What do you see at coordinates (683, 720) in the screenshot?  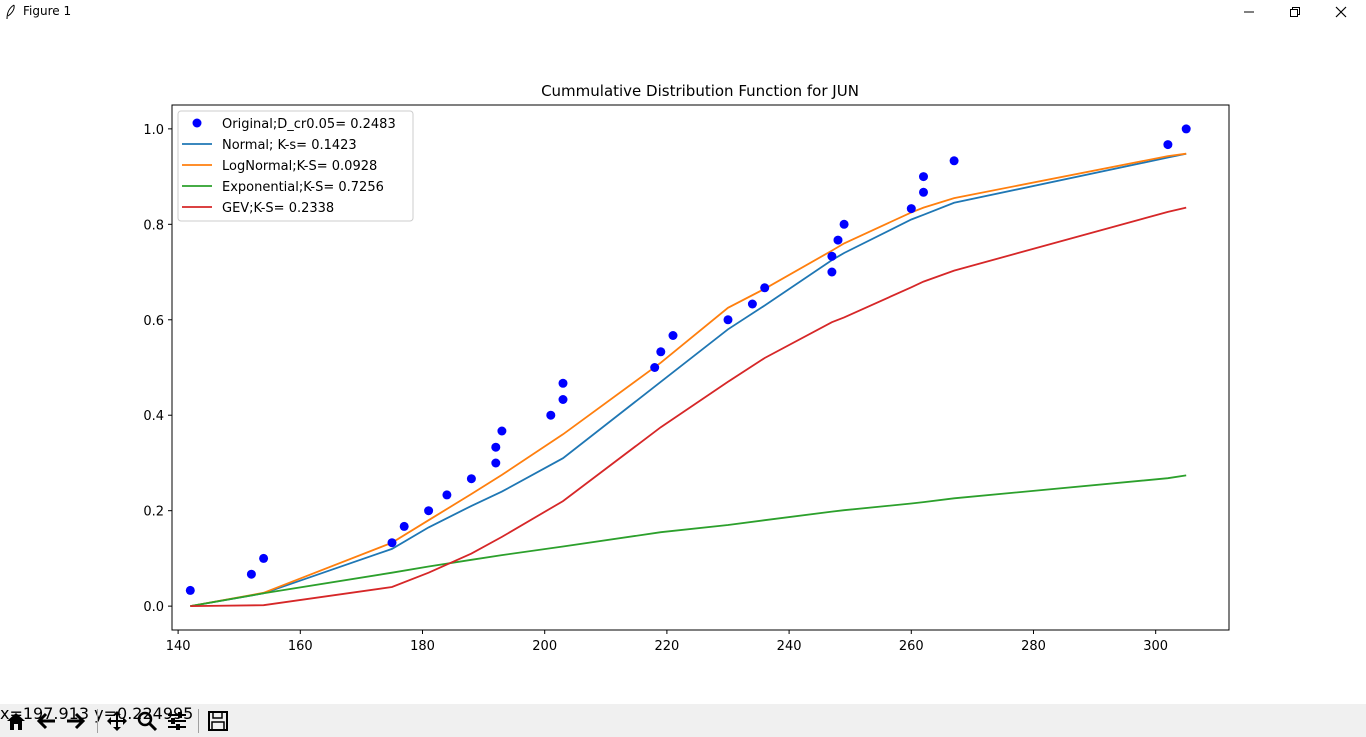 I see `navigation-toolbar: x=197.913 y=0.224995` at bounding box center [683, 720].